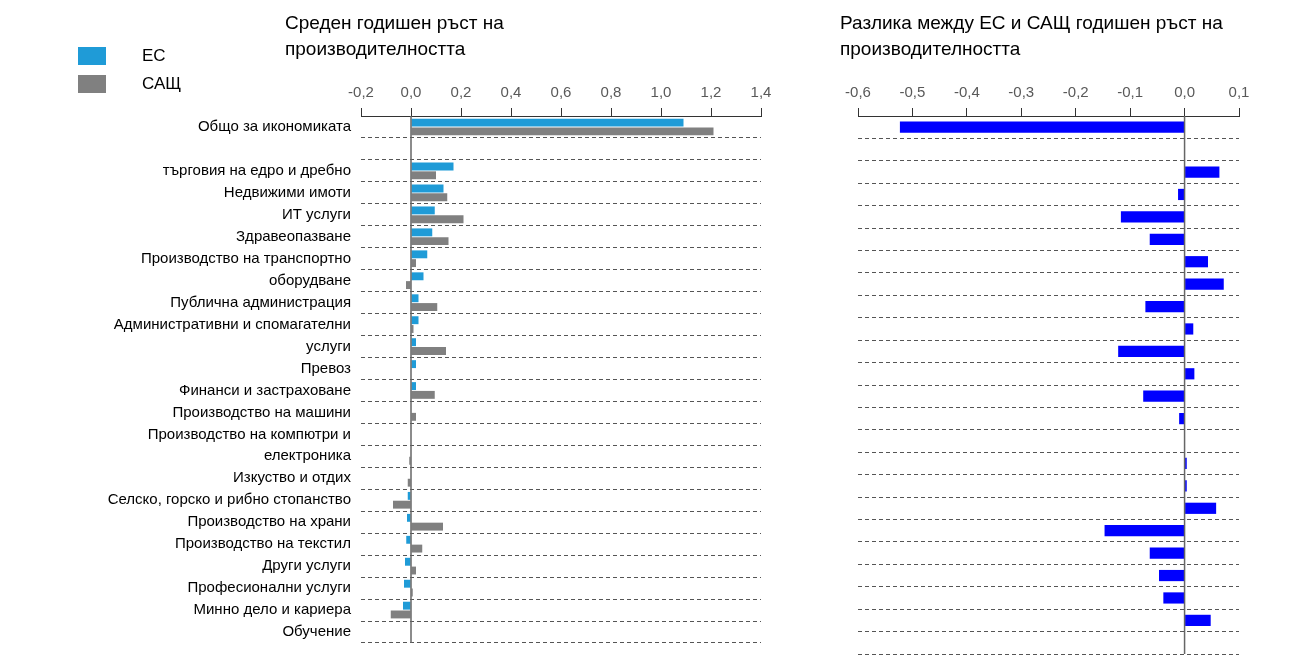 Image resolution: width=1307 pixels, height=662 pixels. What do you see at coordinates (912, 92) in the screenshot?
I see `x-tick-label: -0,5` at bounding box center [912, 92].